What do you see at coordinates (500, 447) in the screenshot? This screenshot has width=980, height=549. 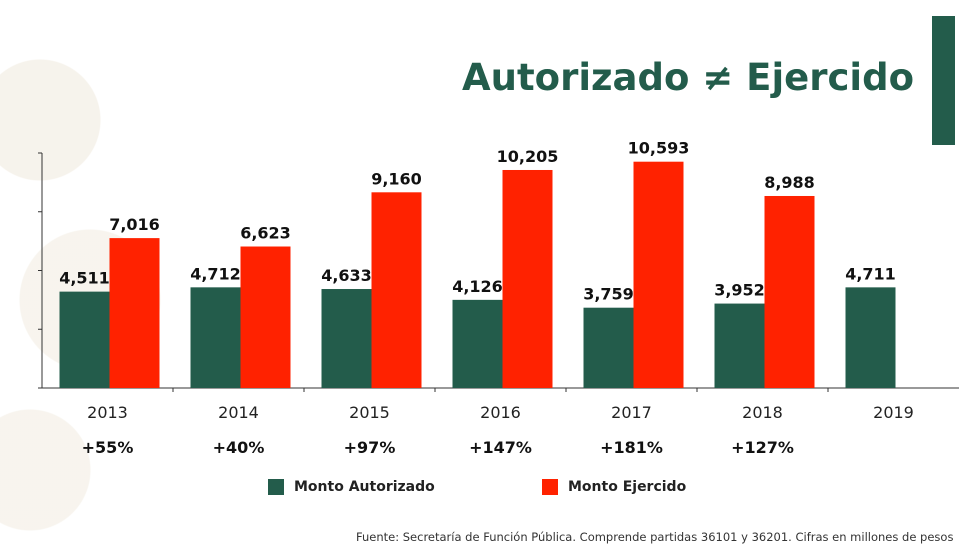 I see `growth-label: +147%` at bounding box center [500, 447].